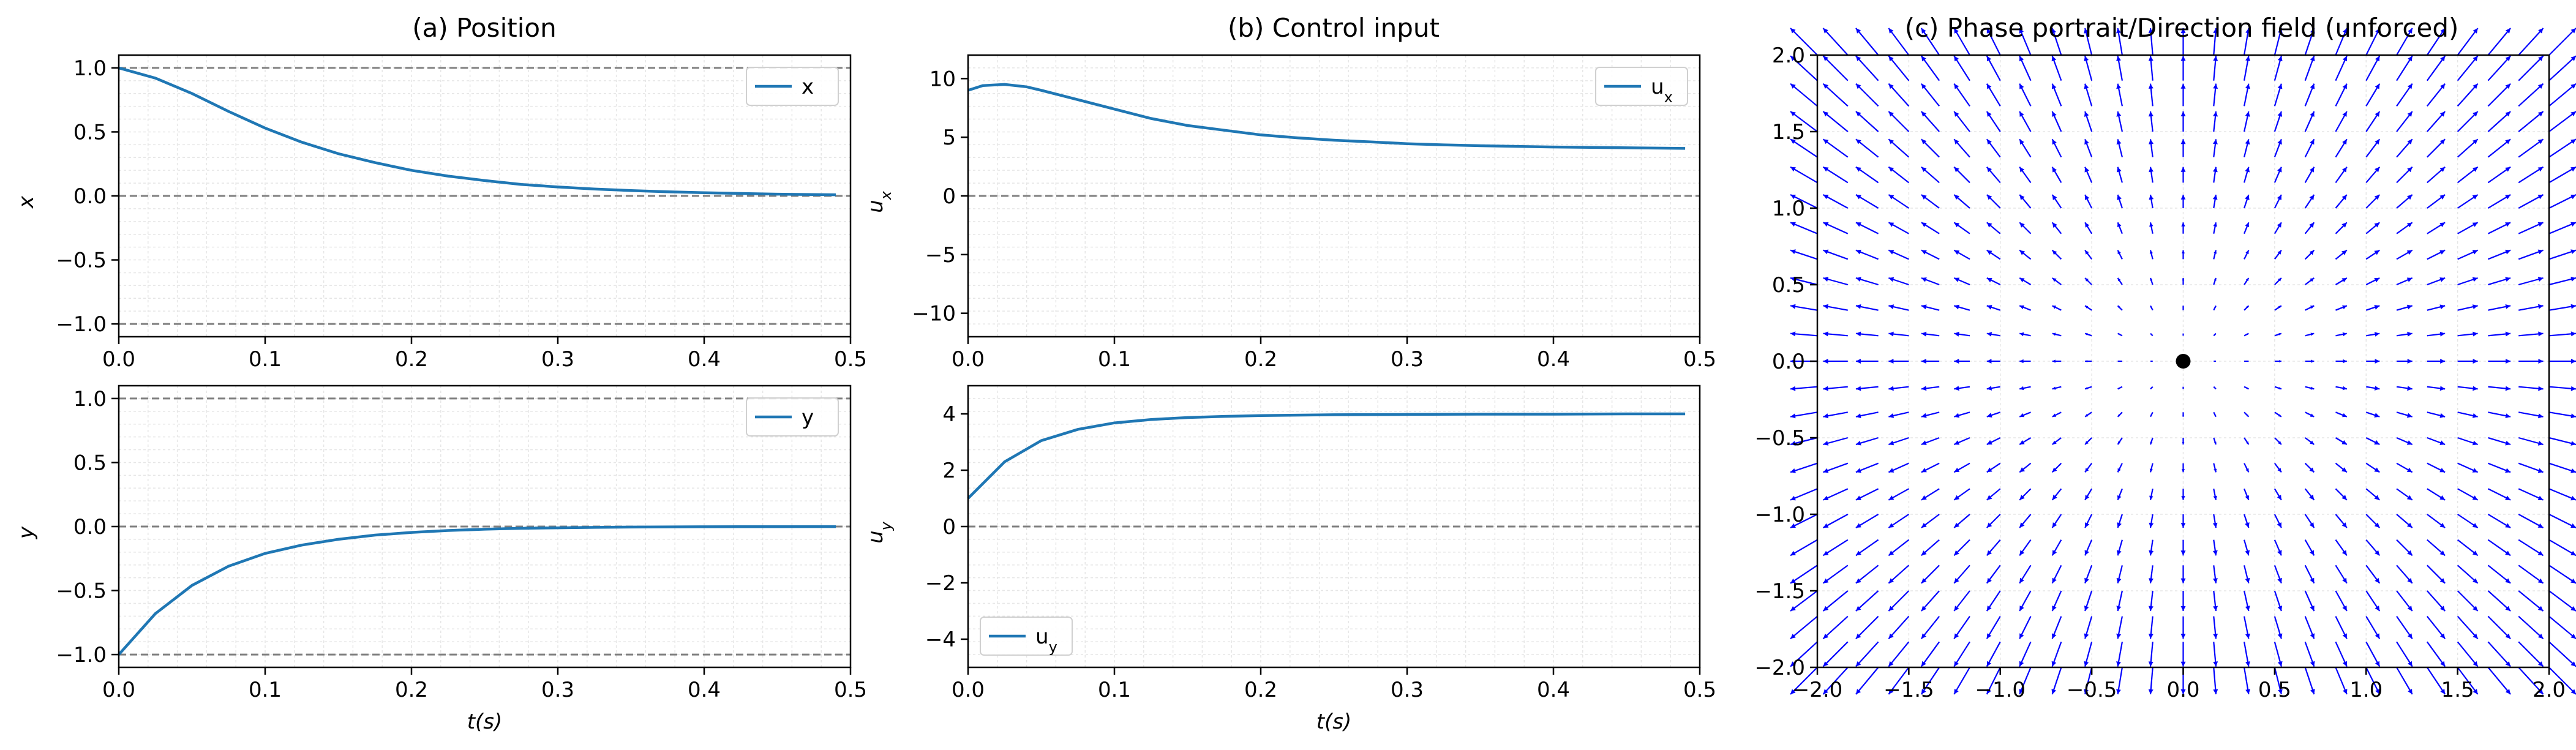  What do you see at coordinates (90, 399) in the screenshot?
I see `y-tick-label: 1.0` at bounding box center [90, 399].